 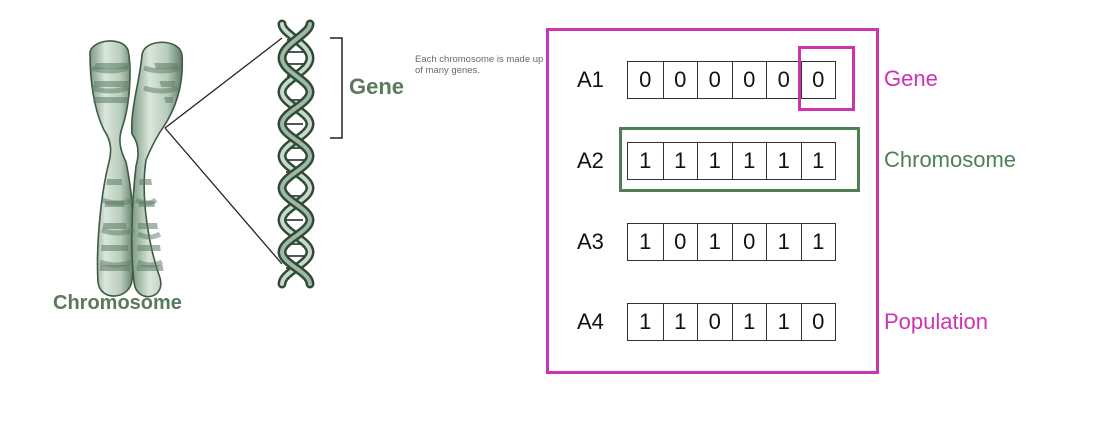 I want to click on gene-label: Gene, so click(x=377, y=86).